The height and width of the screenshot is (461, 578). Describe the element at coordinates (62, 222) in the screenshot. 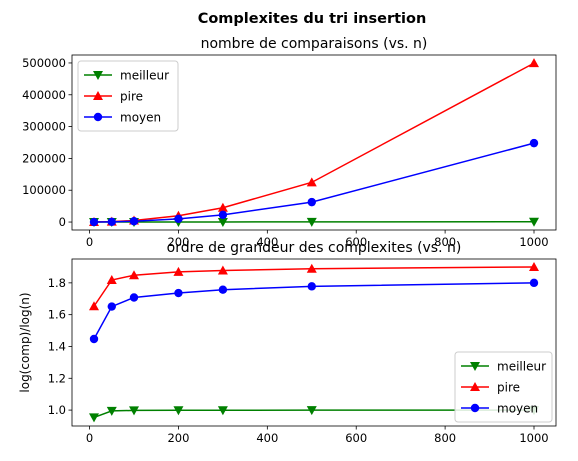

I see `y-tick-label: 0` at that location.